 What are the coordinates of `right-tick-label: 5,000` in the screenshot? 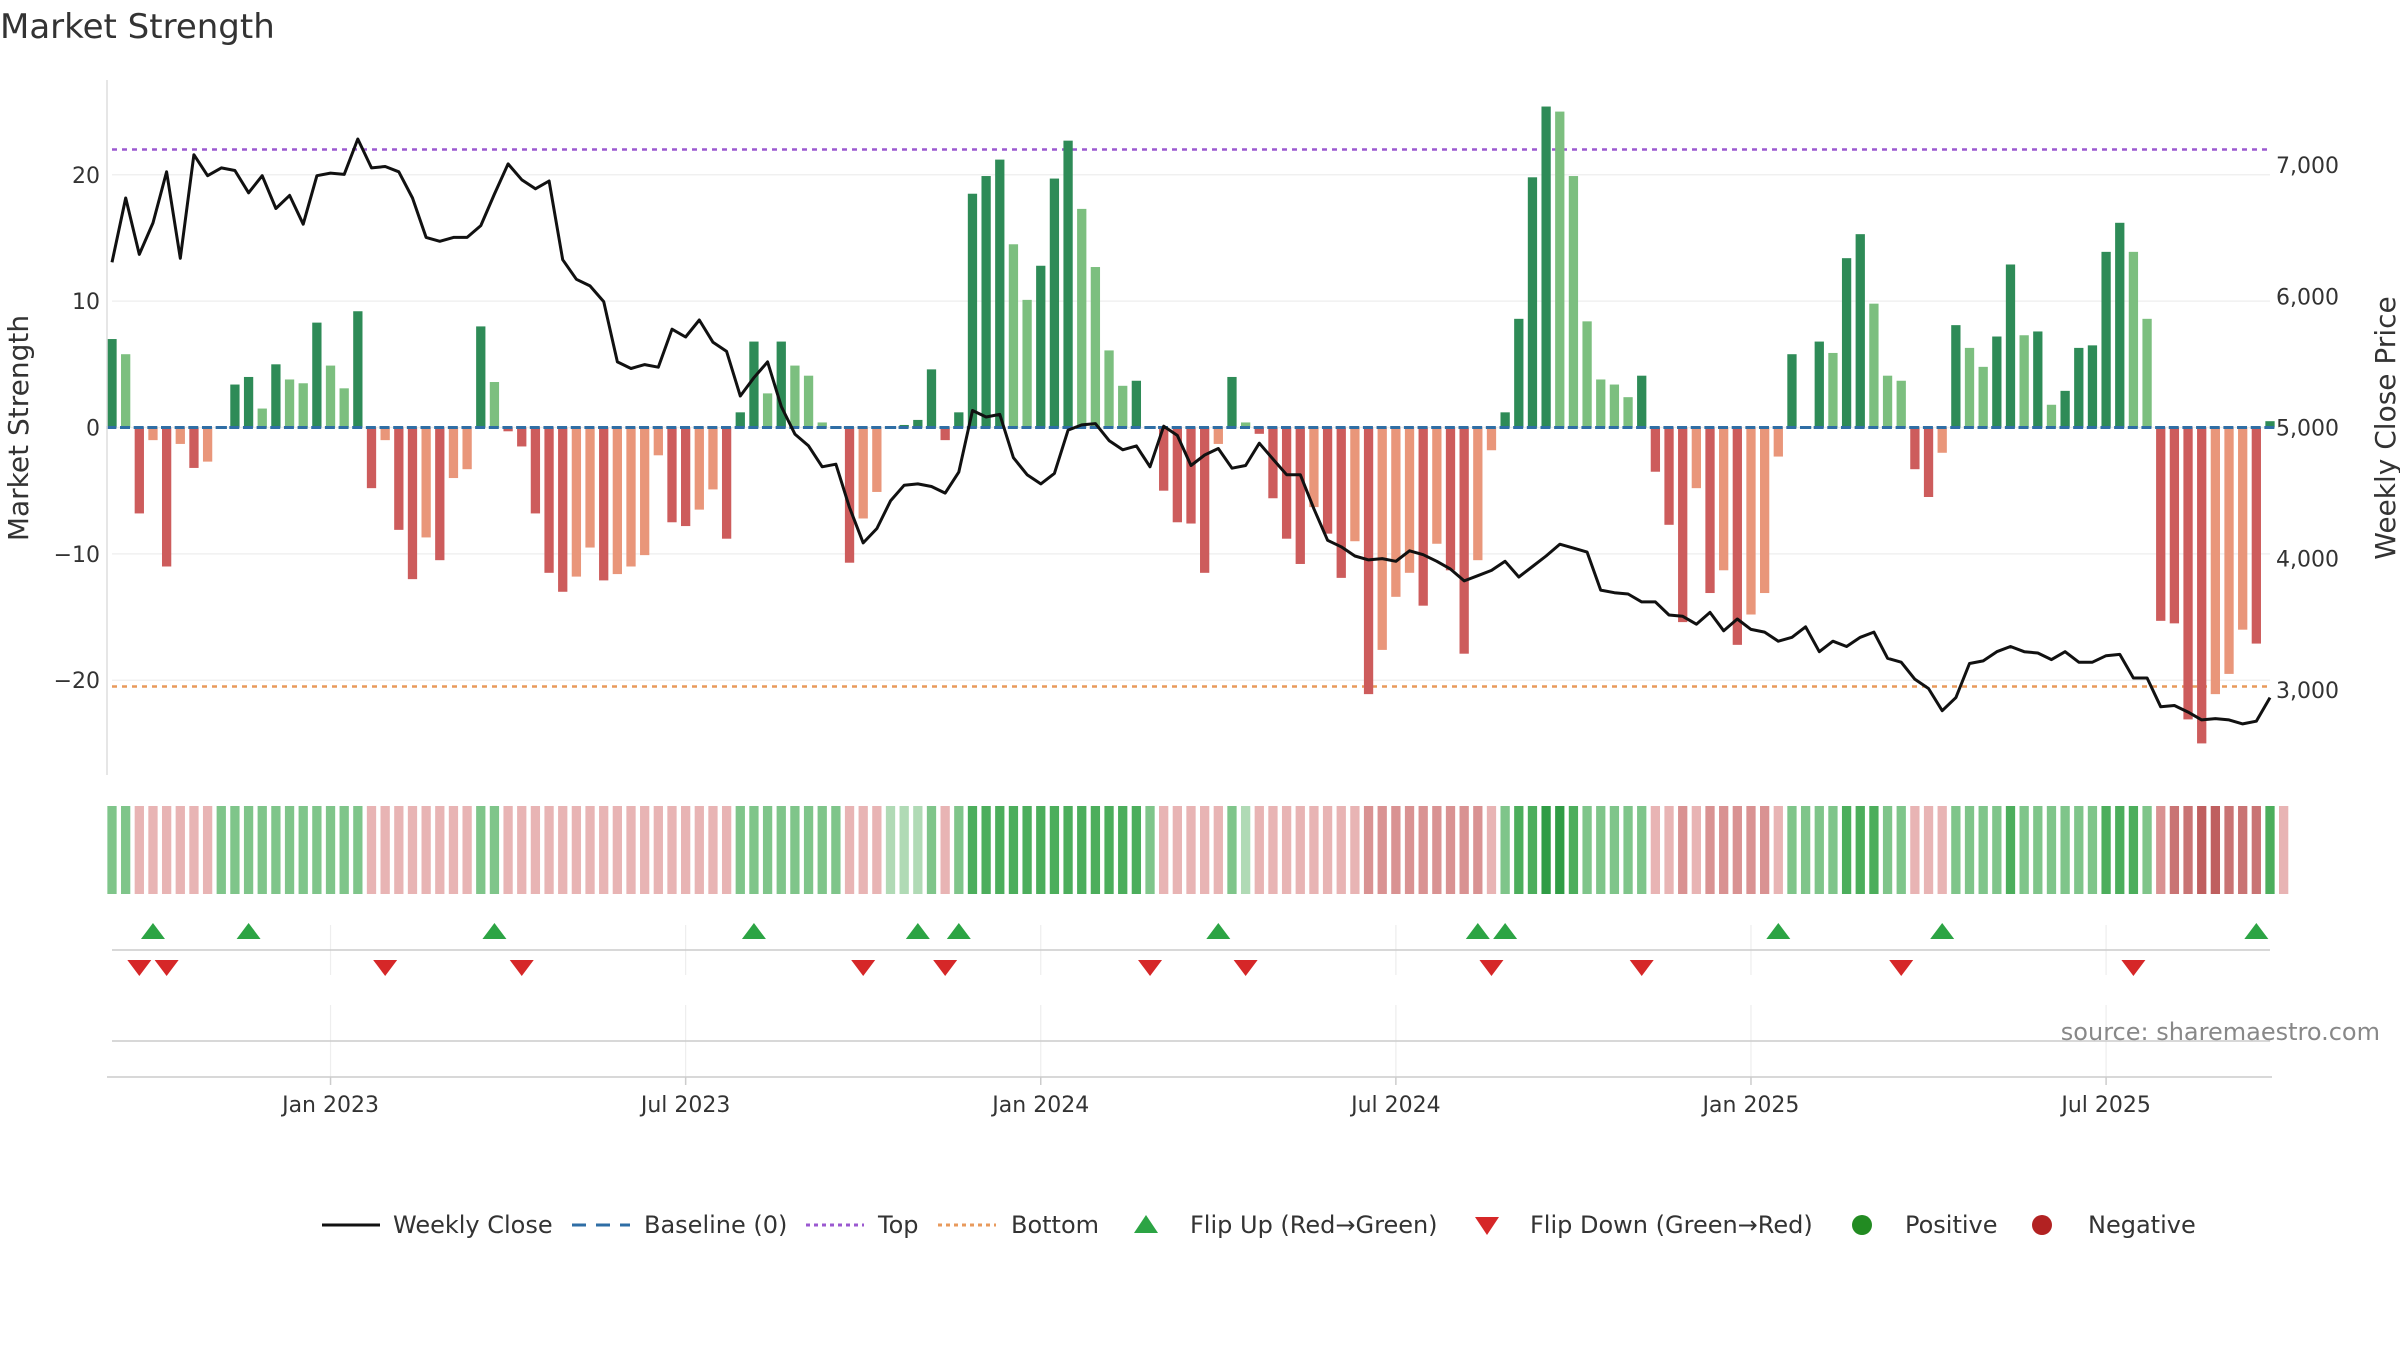 It's located at (2307, 429).